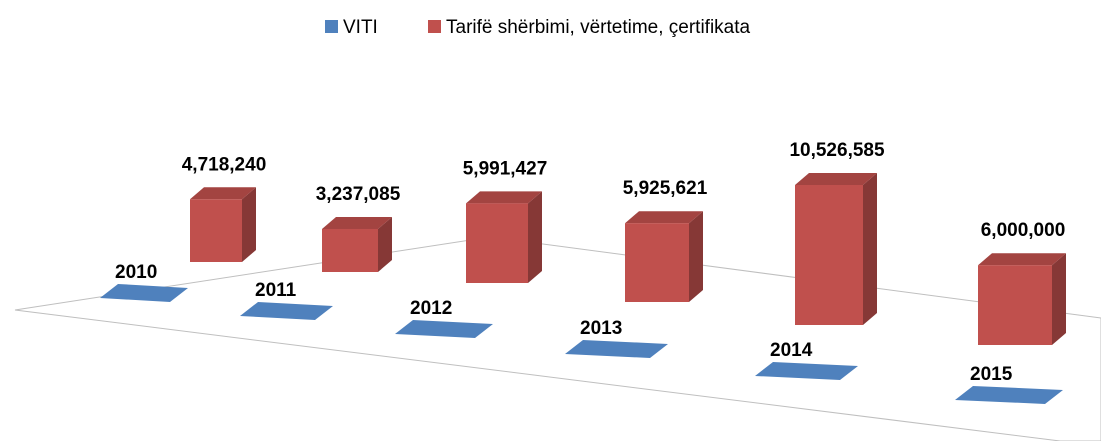  What do you see at coordinates (837, 150) in the screenshot?
I see `data-label: 10,526,585` at bounding box center [837, 150].